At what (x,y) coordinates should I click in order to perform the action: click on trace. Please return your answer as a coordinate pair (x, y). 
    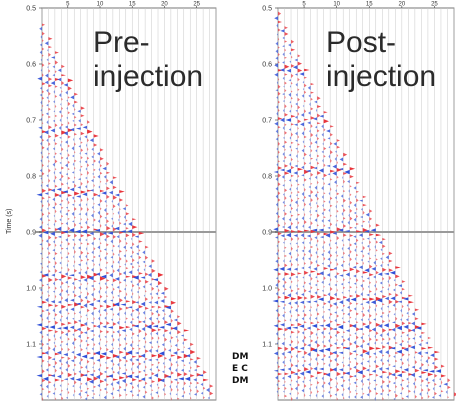
    Looking at the image, I should click on (369, 303).